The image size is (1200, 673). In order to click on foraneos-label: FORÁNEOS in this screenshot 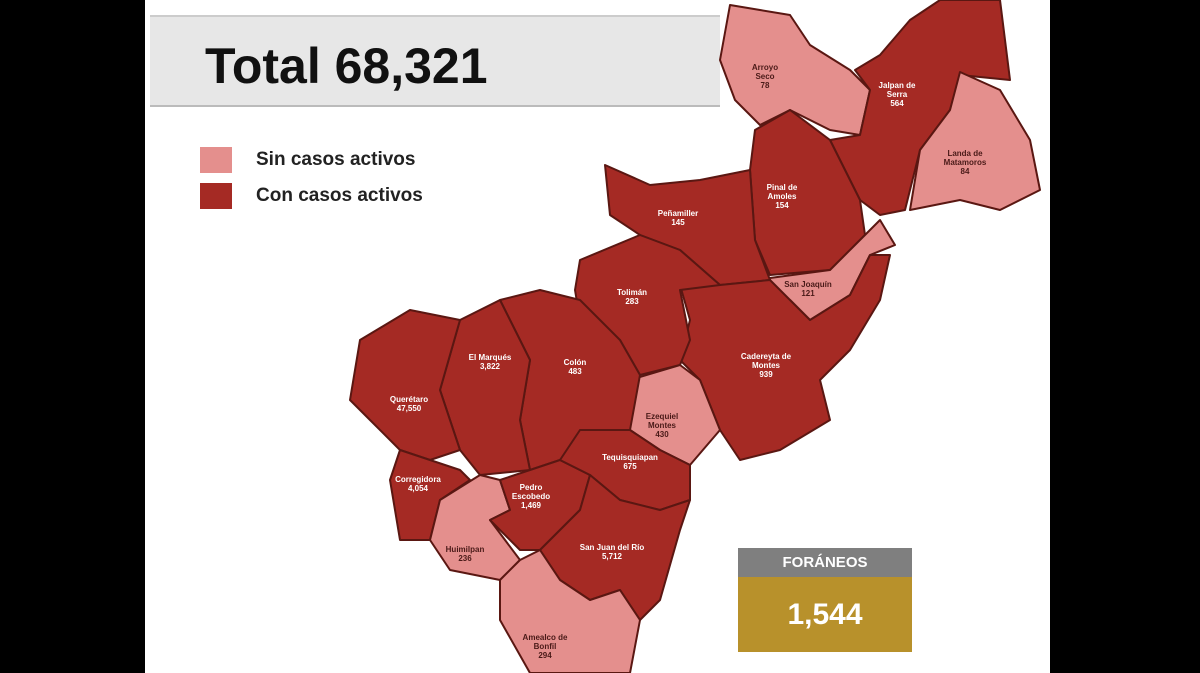, I will do `click(825, 562)`.